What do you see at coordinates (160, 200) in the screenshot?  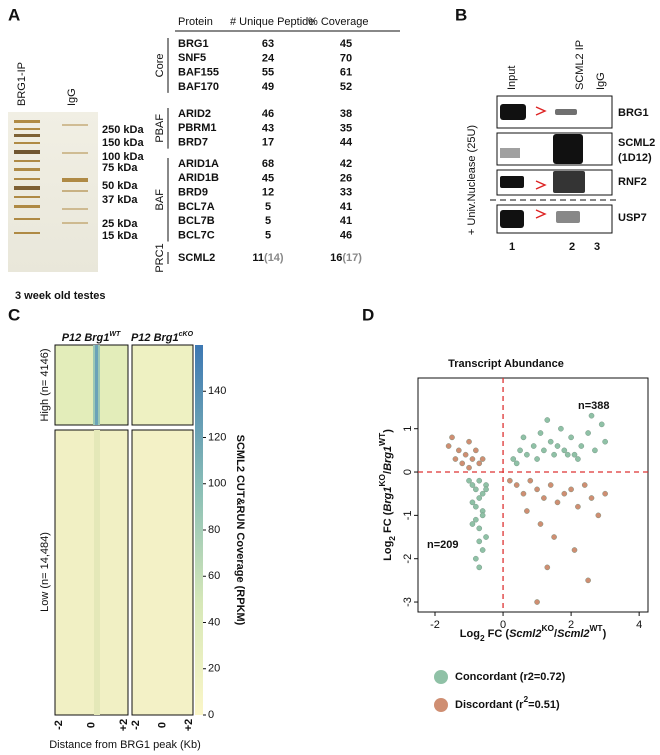 I see `group-label: BAF` at bounding box center [160, 200].